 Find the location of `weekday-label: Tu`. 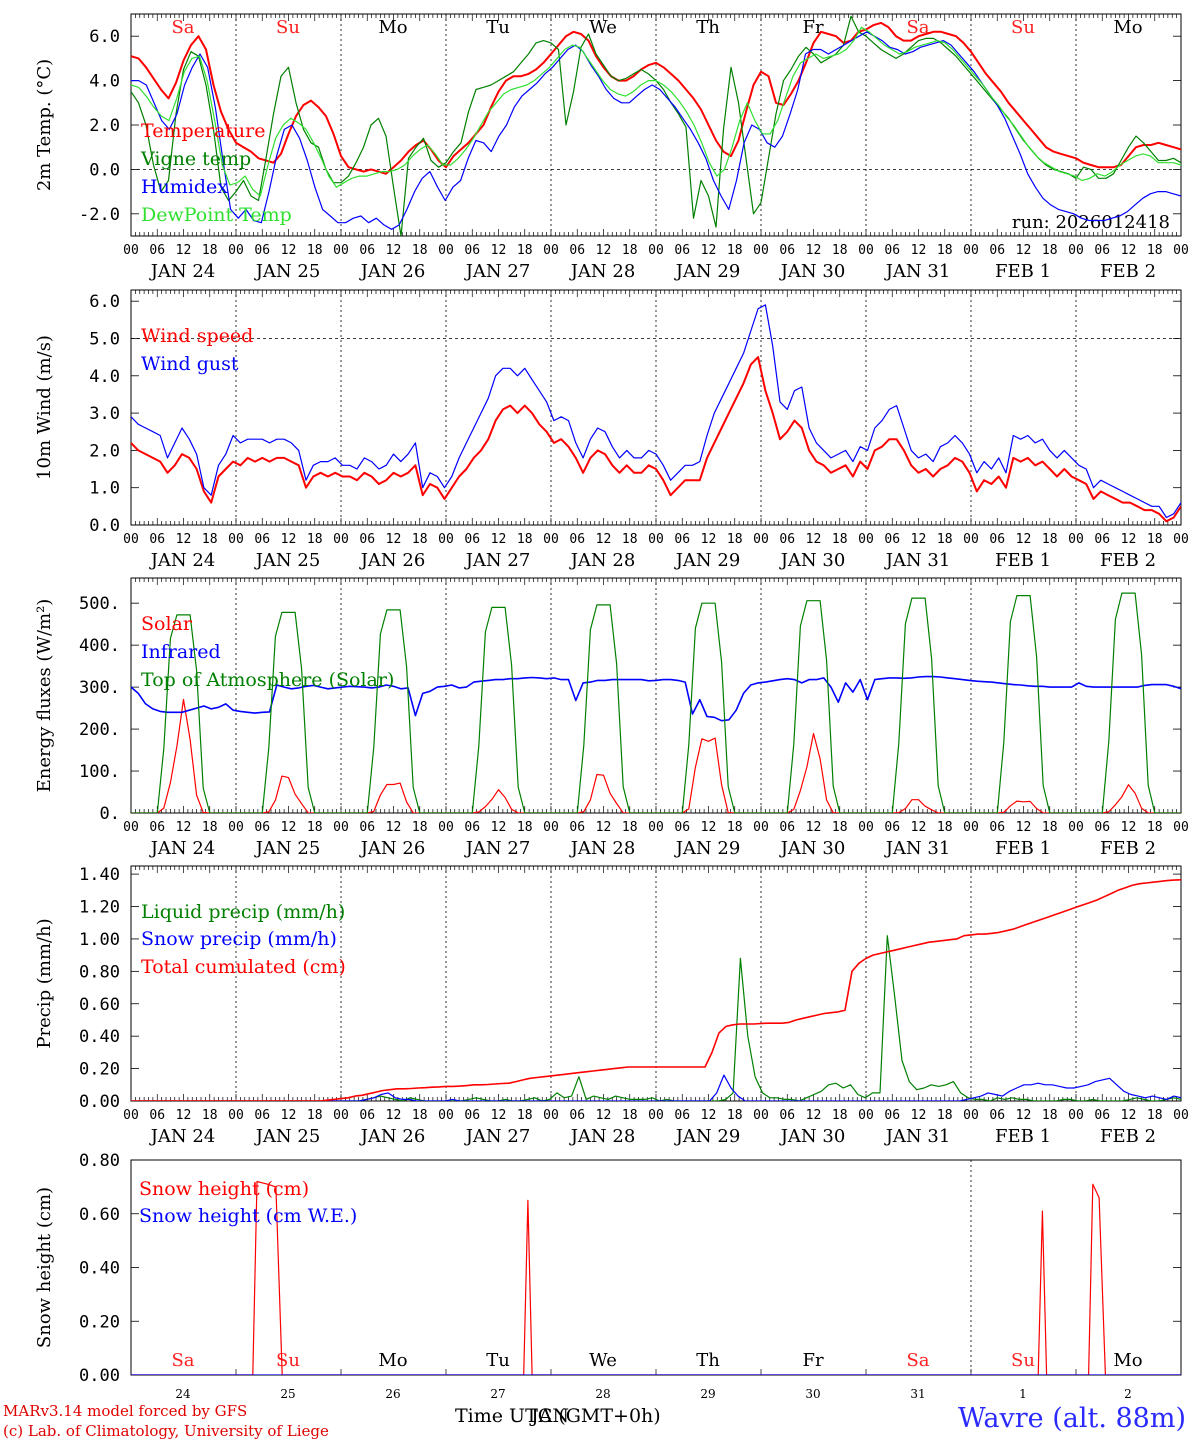

weekday-label: Tu is located at coordinates (498, 1360).